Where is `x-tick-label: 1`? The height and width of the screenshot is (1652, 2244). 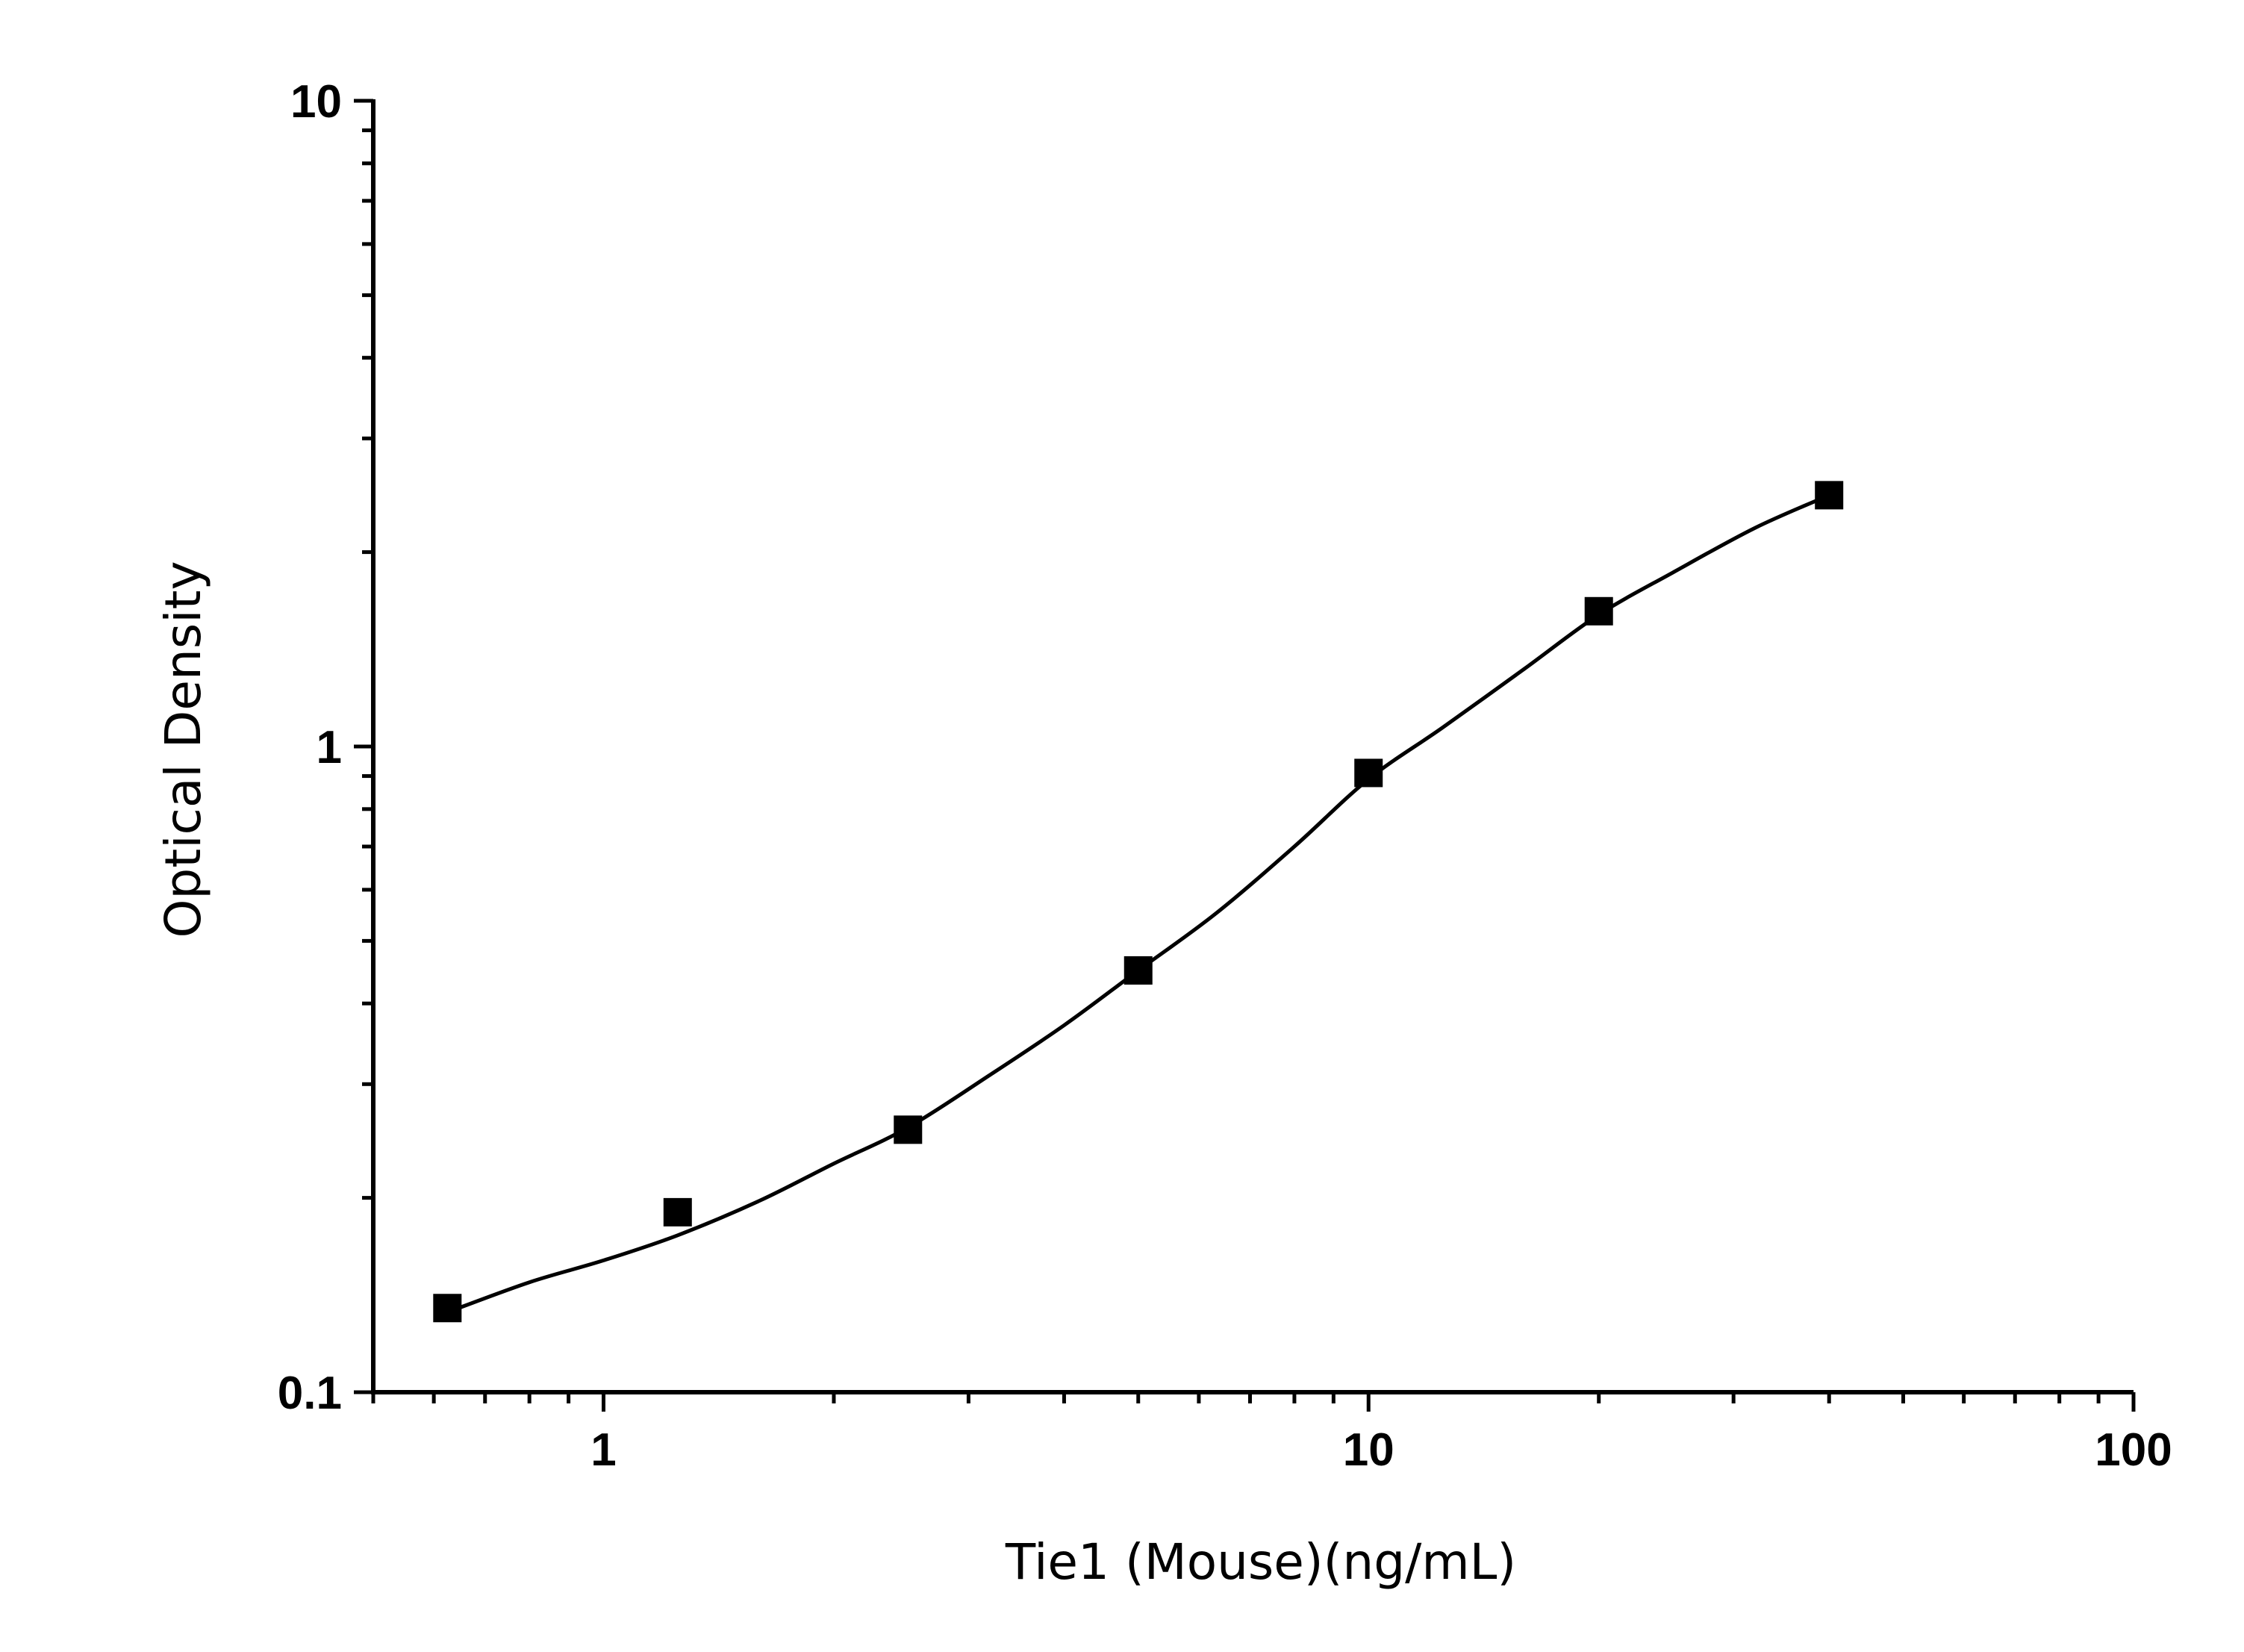
x-tick-label: 1 is located at coordinates (603, 1450).